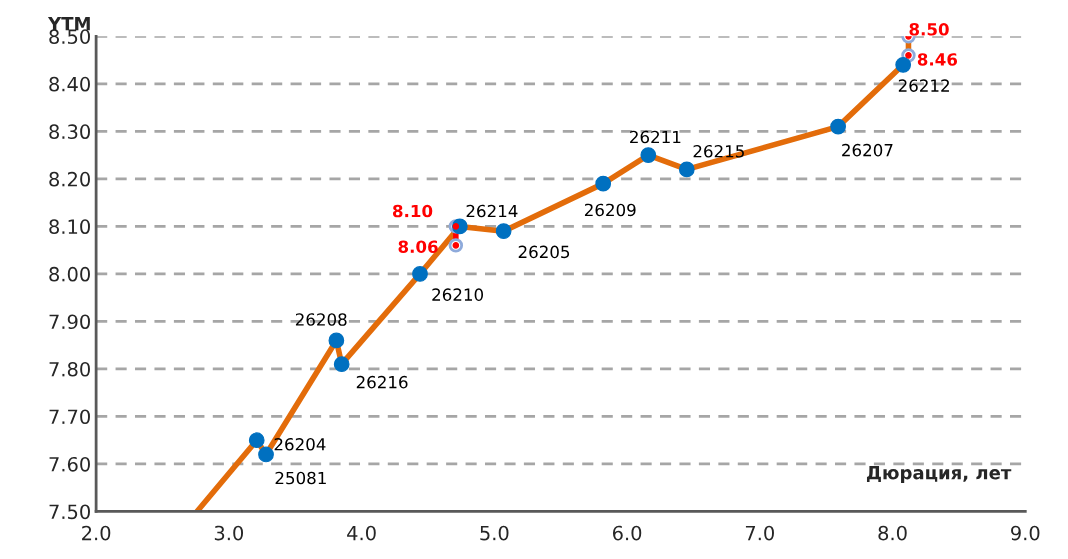 Image resolution: width=1068 pixels, height=559 pixels. Describe the element at coordinates (69, 464) in the screenshot. I see `y-tick-label: 7.60` at that location.